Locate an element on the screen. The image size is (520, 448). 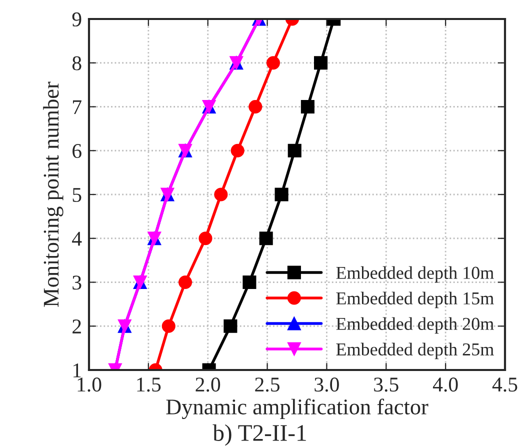
y-tick-label: 8 is located at coordinates (77, 63).